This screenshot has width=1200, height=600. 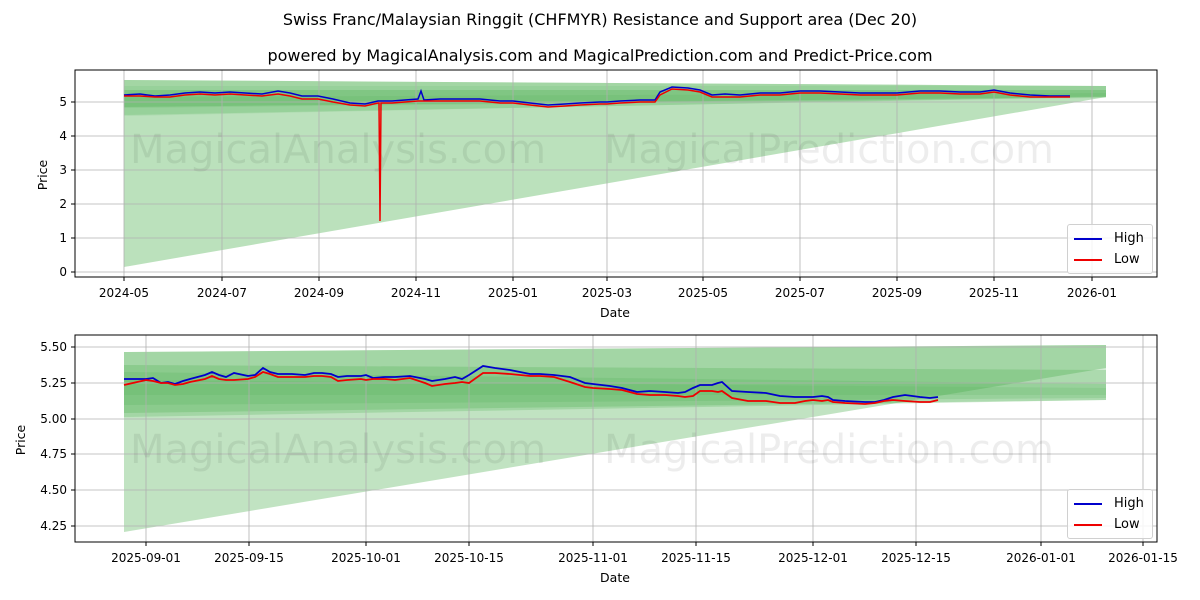 I want to click on svg-text: 2024-09, so click(x=319, y=293).